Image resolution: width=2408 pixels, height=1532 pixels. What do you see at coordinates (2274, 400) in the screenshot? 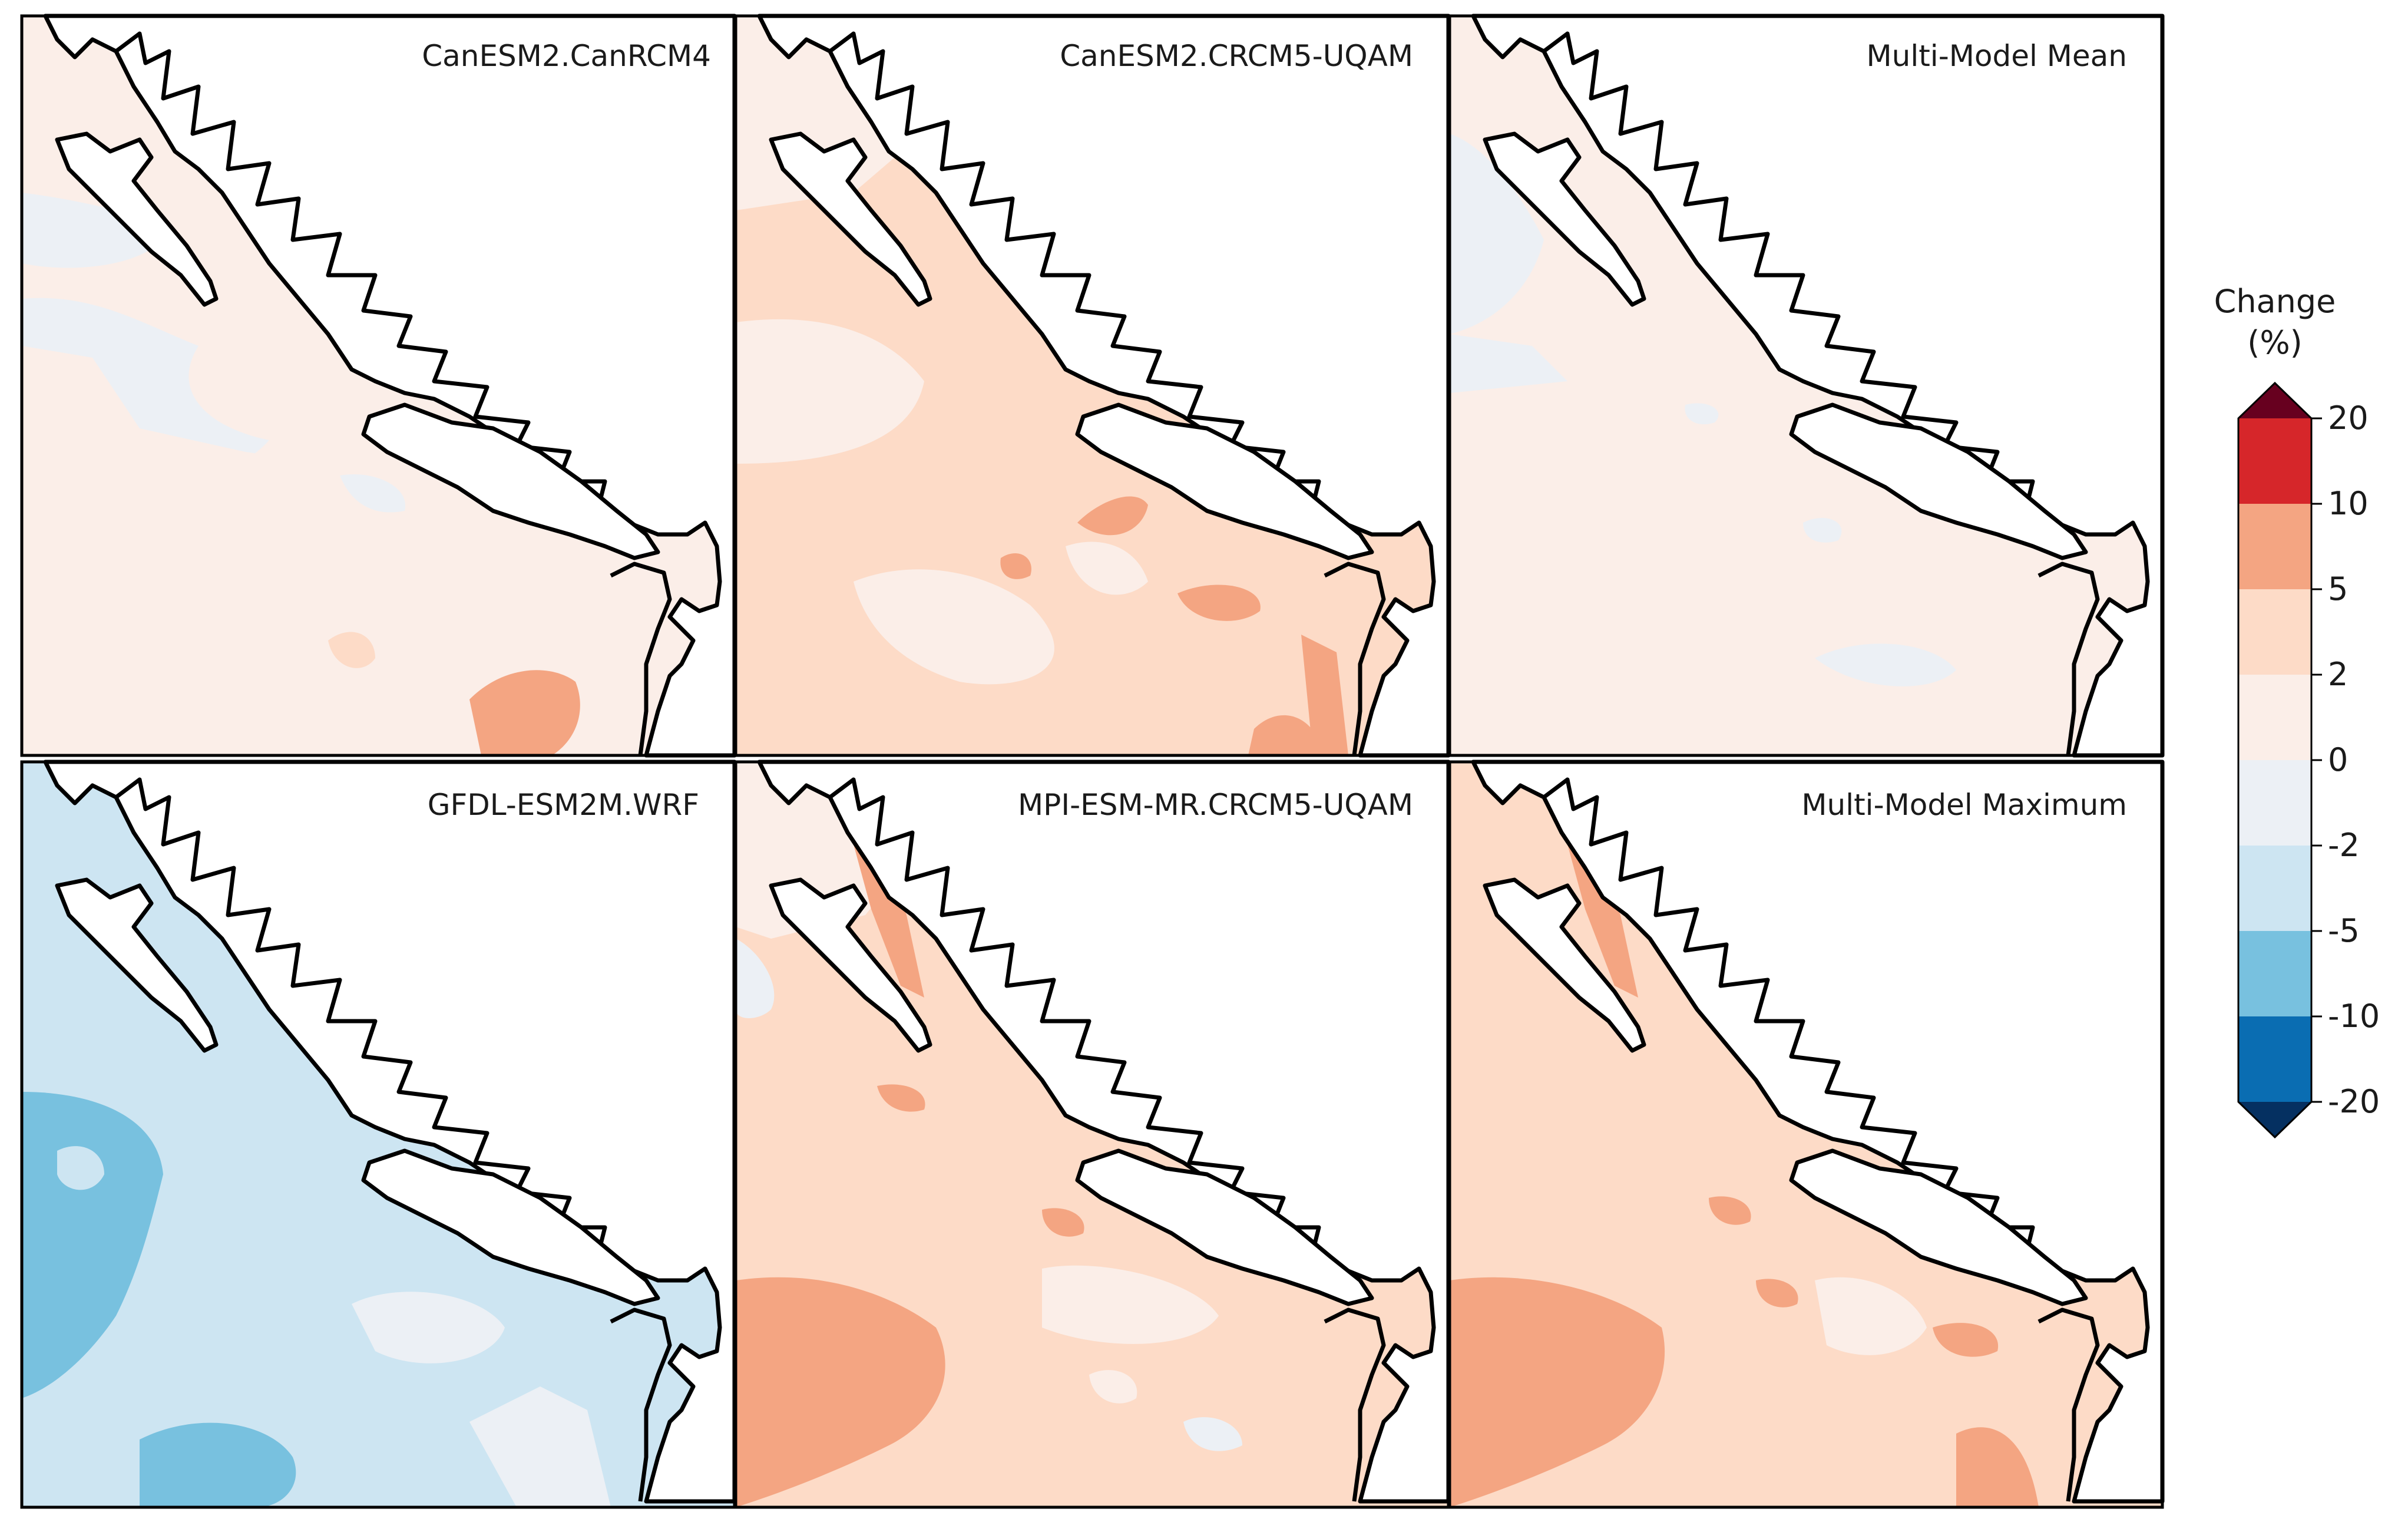
I see `colorbar-extend-top` at bounding box center [2274, 400].